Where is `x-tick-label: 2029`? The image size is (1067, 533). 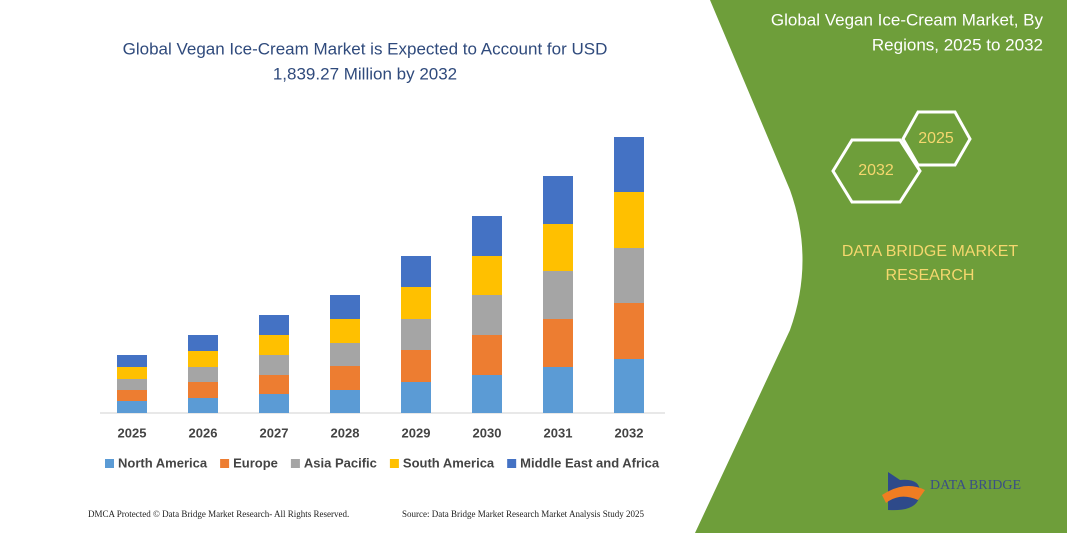 x-tick-label: 2029 is located at coordinates (416, 432).